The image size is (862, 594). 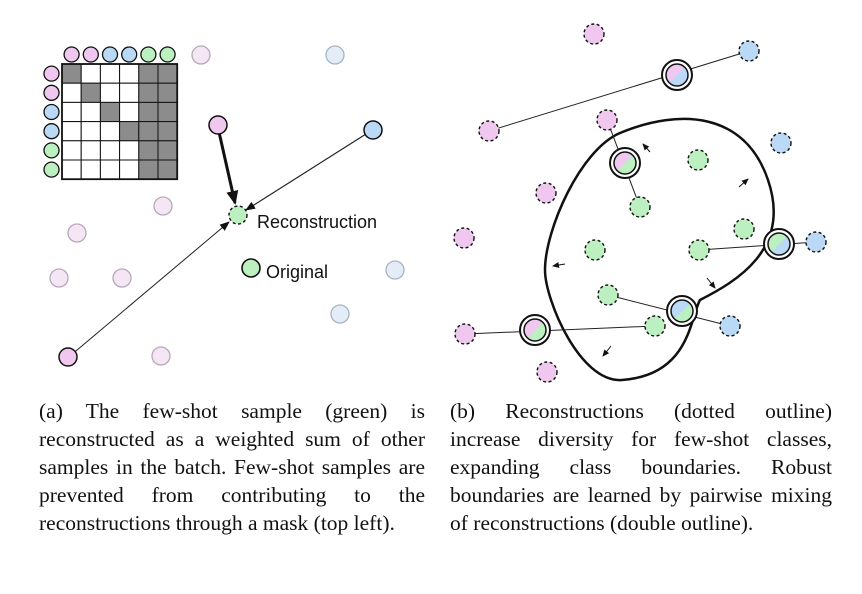 I want to click on reconstruction-label: Reconstruction, so click(x=317, y=222).